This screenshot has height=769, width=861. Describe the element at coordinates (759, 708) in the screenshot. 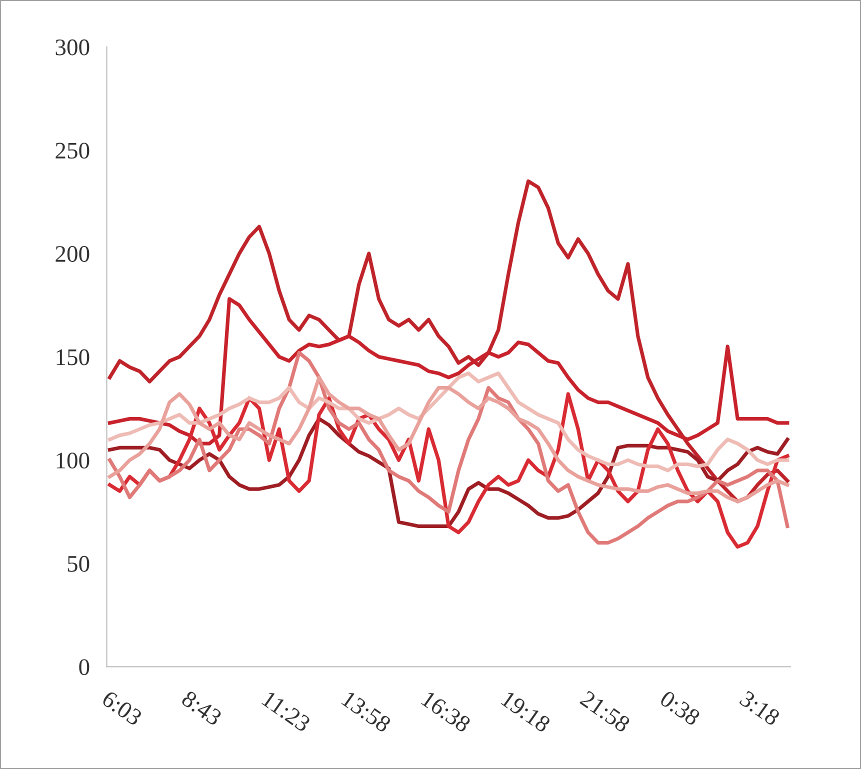

I see `x-tick-label: 3:18` at that location.